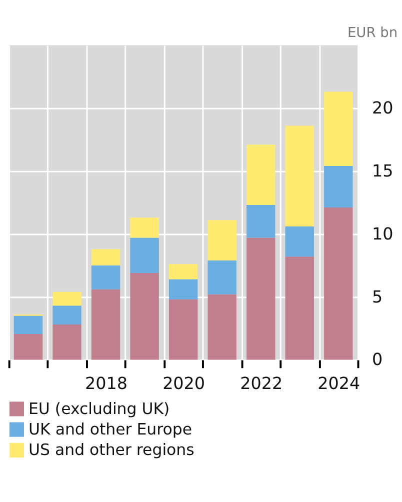  Describe the element at coordinates (383, 108) in the screenshot. I see `y-tick-label: 20` at that location.